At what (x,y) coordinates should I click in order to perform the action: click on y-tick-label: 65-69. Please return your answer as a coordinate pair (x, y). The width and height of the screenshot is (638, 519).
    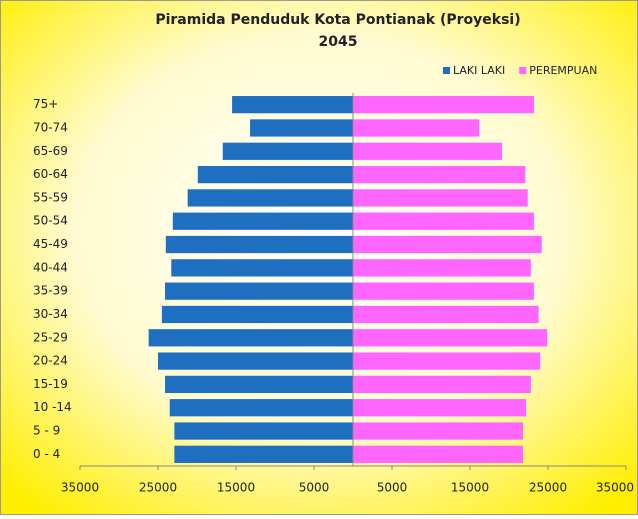
    Looking at the image, I should click on (50, 151).